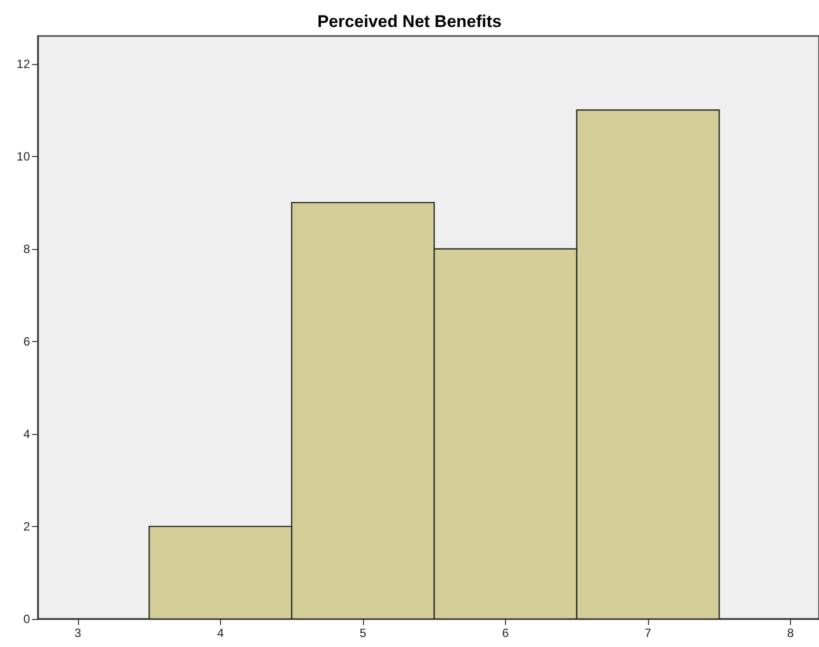  Describe the element at coordinates (363, 633) in the screenshot. I see `x-tick-label: 5` at that location.